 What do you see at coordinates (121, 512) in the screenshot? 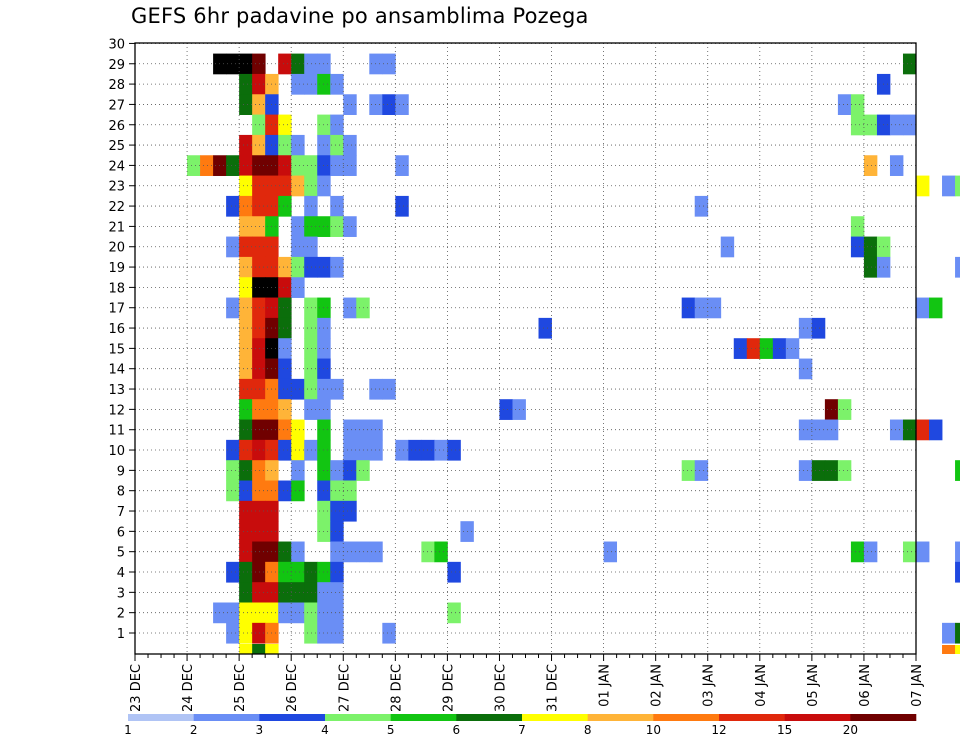
I see `y-tick-label: 7` at bounding box center [121, 512].